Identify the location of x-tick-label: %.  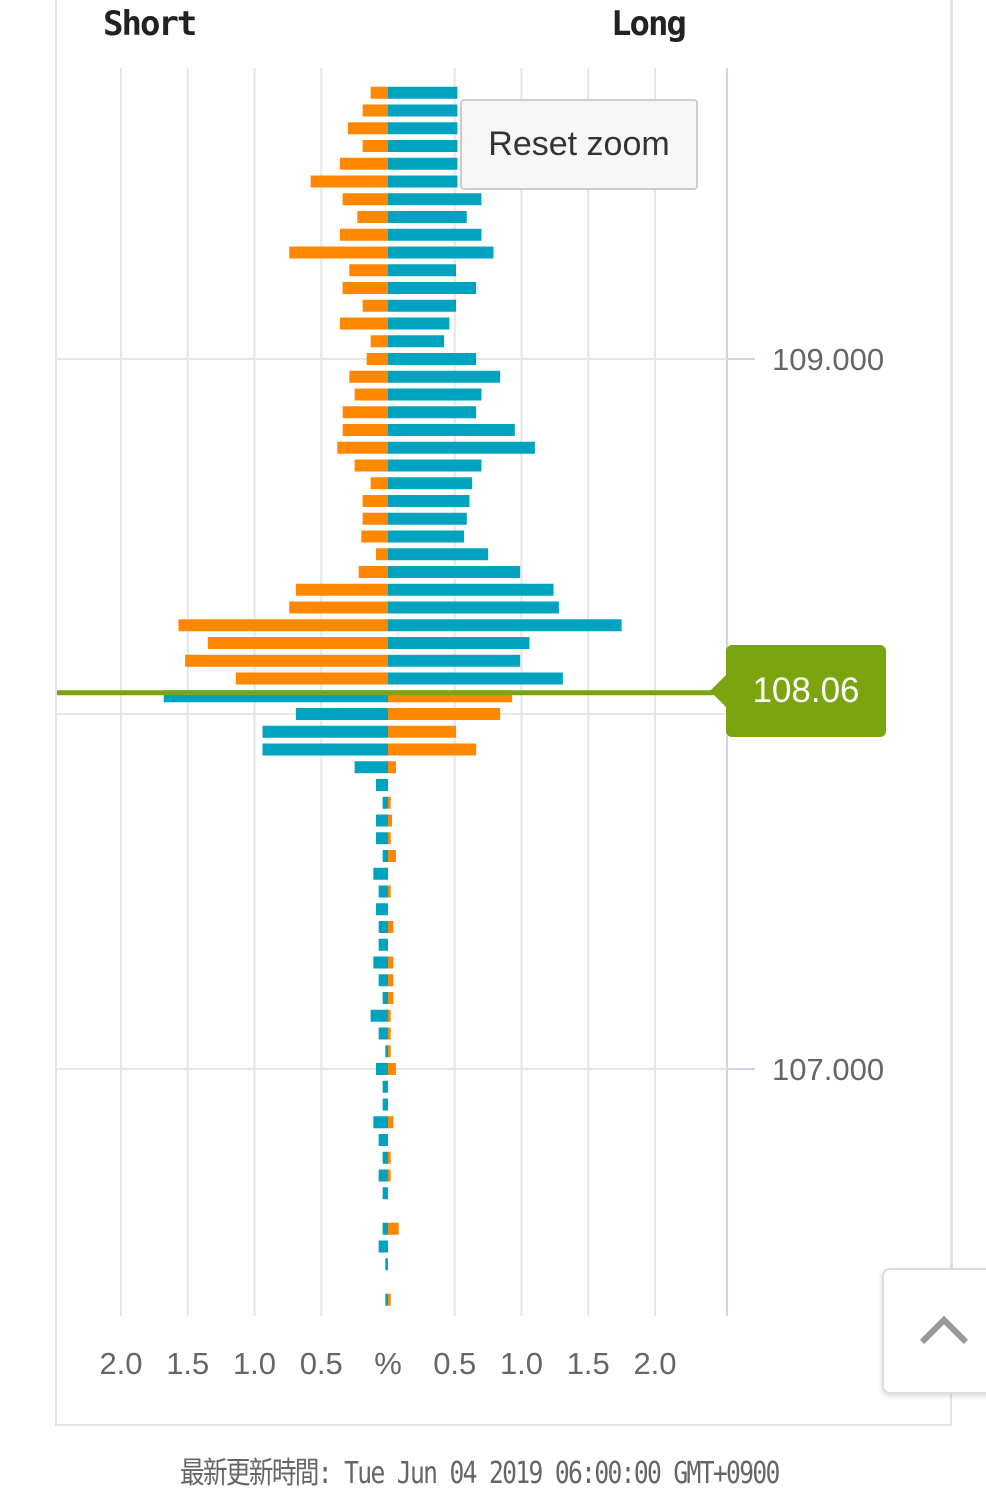
(388, 1363).